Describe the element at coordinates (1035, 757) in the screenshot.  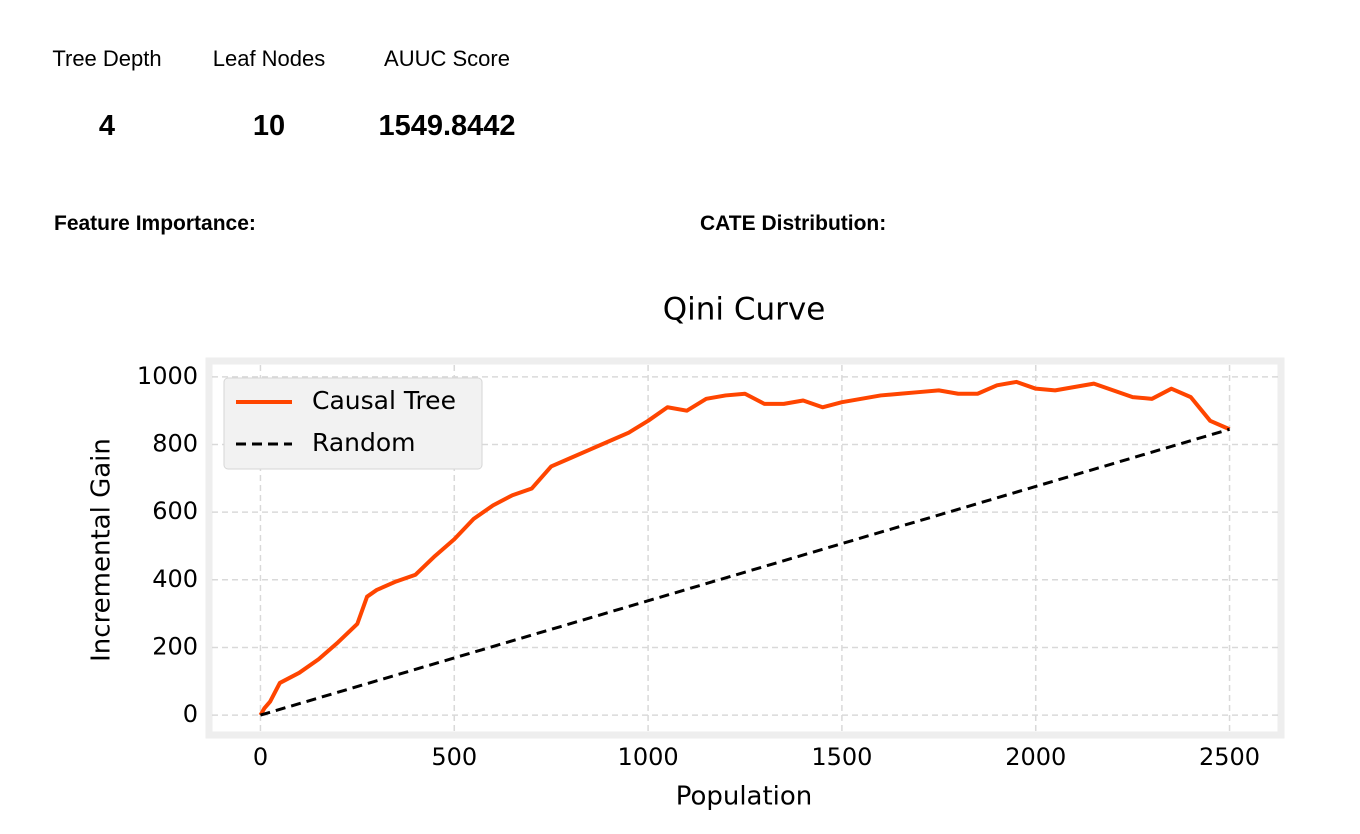
I see `x-tick-label: 2000` at that location.